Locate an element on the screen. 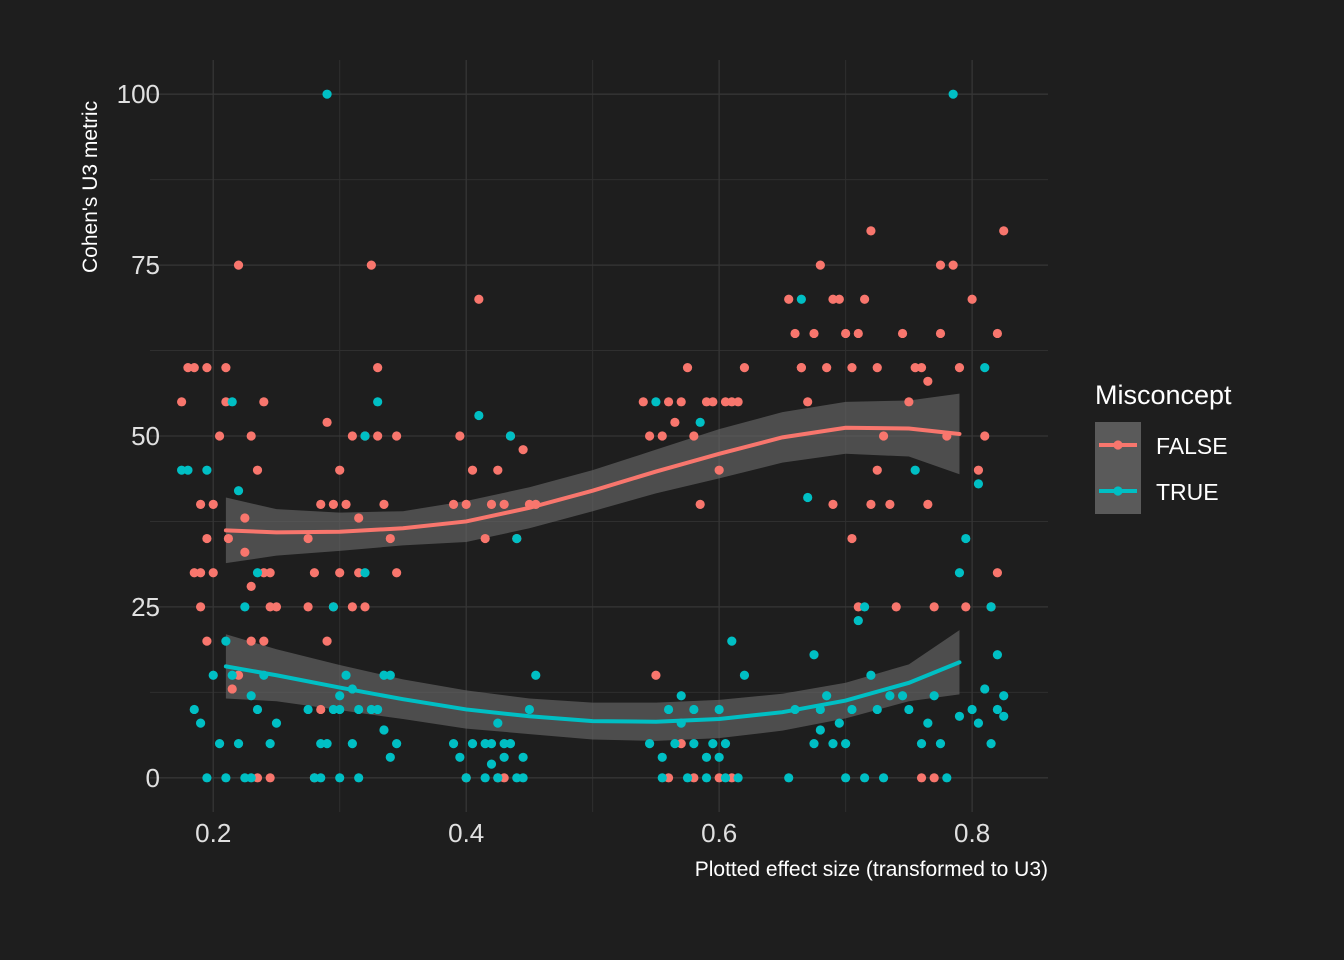 This screenshot has height=960, width=1344. y-axis-ticks: 0 25 50 75 100 is located at coordinates (138, 436).